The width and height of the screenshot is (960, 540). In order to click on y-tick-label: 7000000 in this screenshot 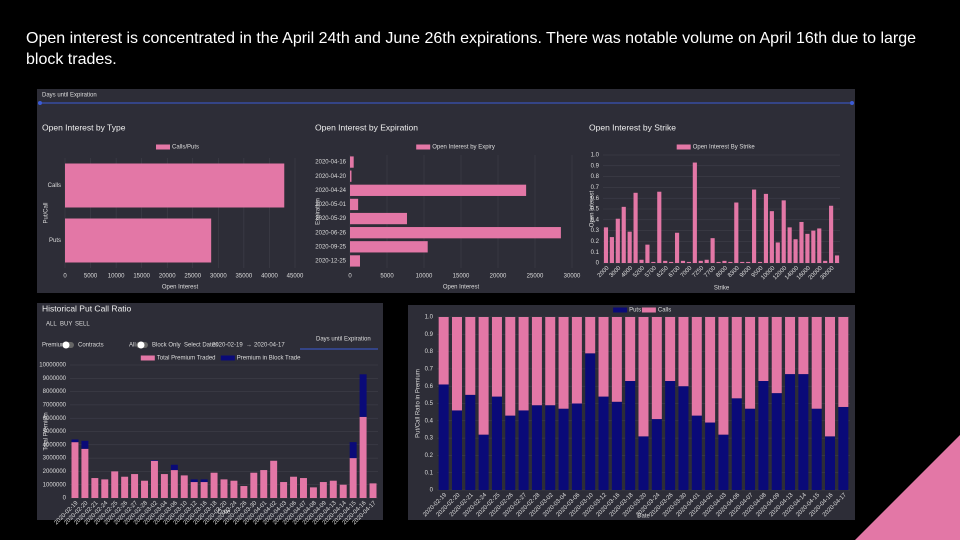, I will do `click(55, 405)`.